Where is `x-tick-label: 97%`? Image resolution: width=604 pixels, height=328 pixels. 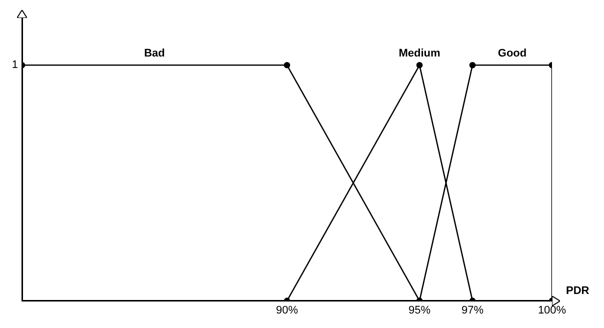 x-tick-label: 97% is located at coordinates (472, 310).